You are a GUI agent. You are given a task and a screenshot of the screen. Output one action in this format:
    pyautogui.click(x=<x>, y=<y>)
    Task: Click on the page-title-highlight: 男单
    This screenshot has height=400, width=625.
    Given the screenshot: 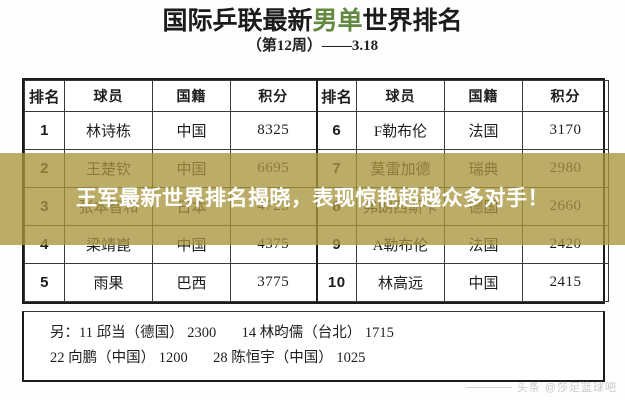 What is the action you would take?
    pyautogui.click(x=337, y=21)
    